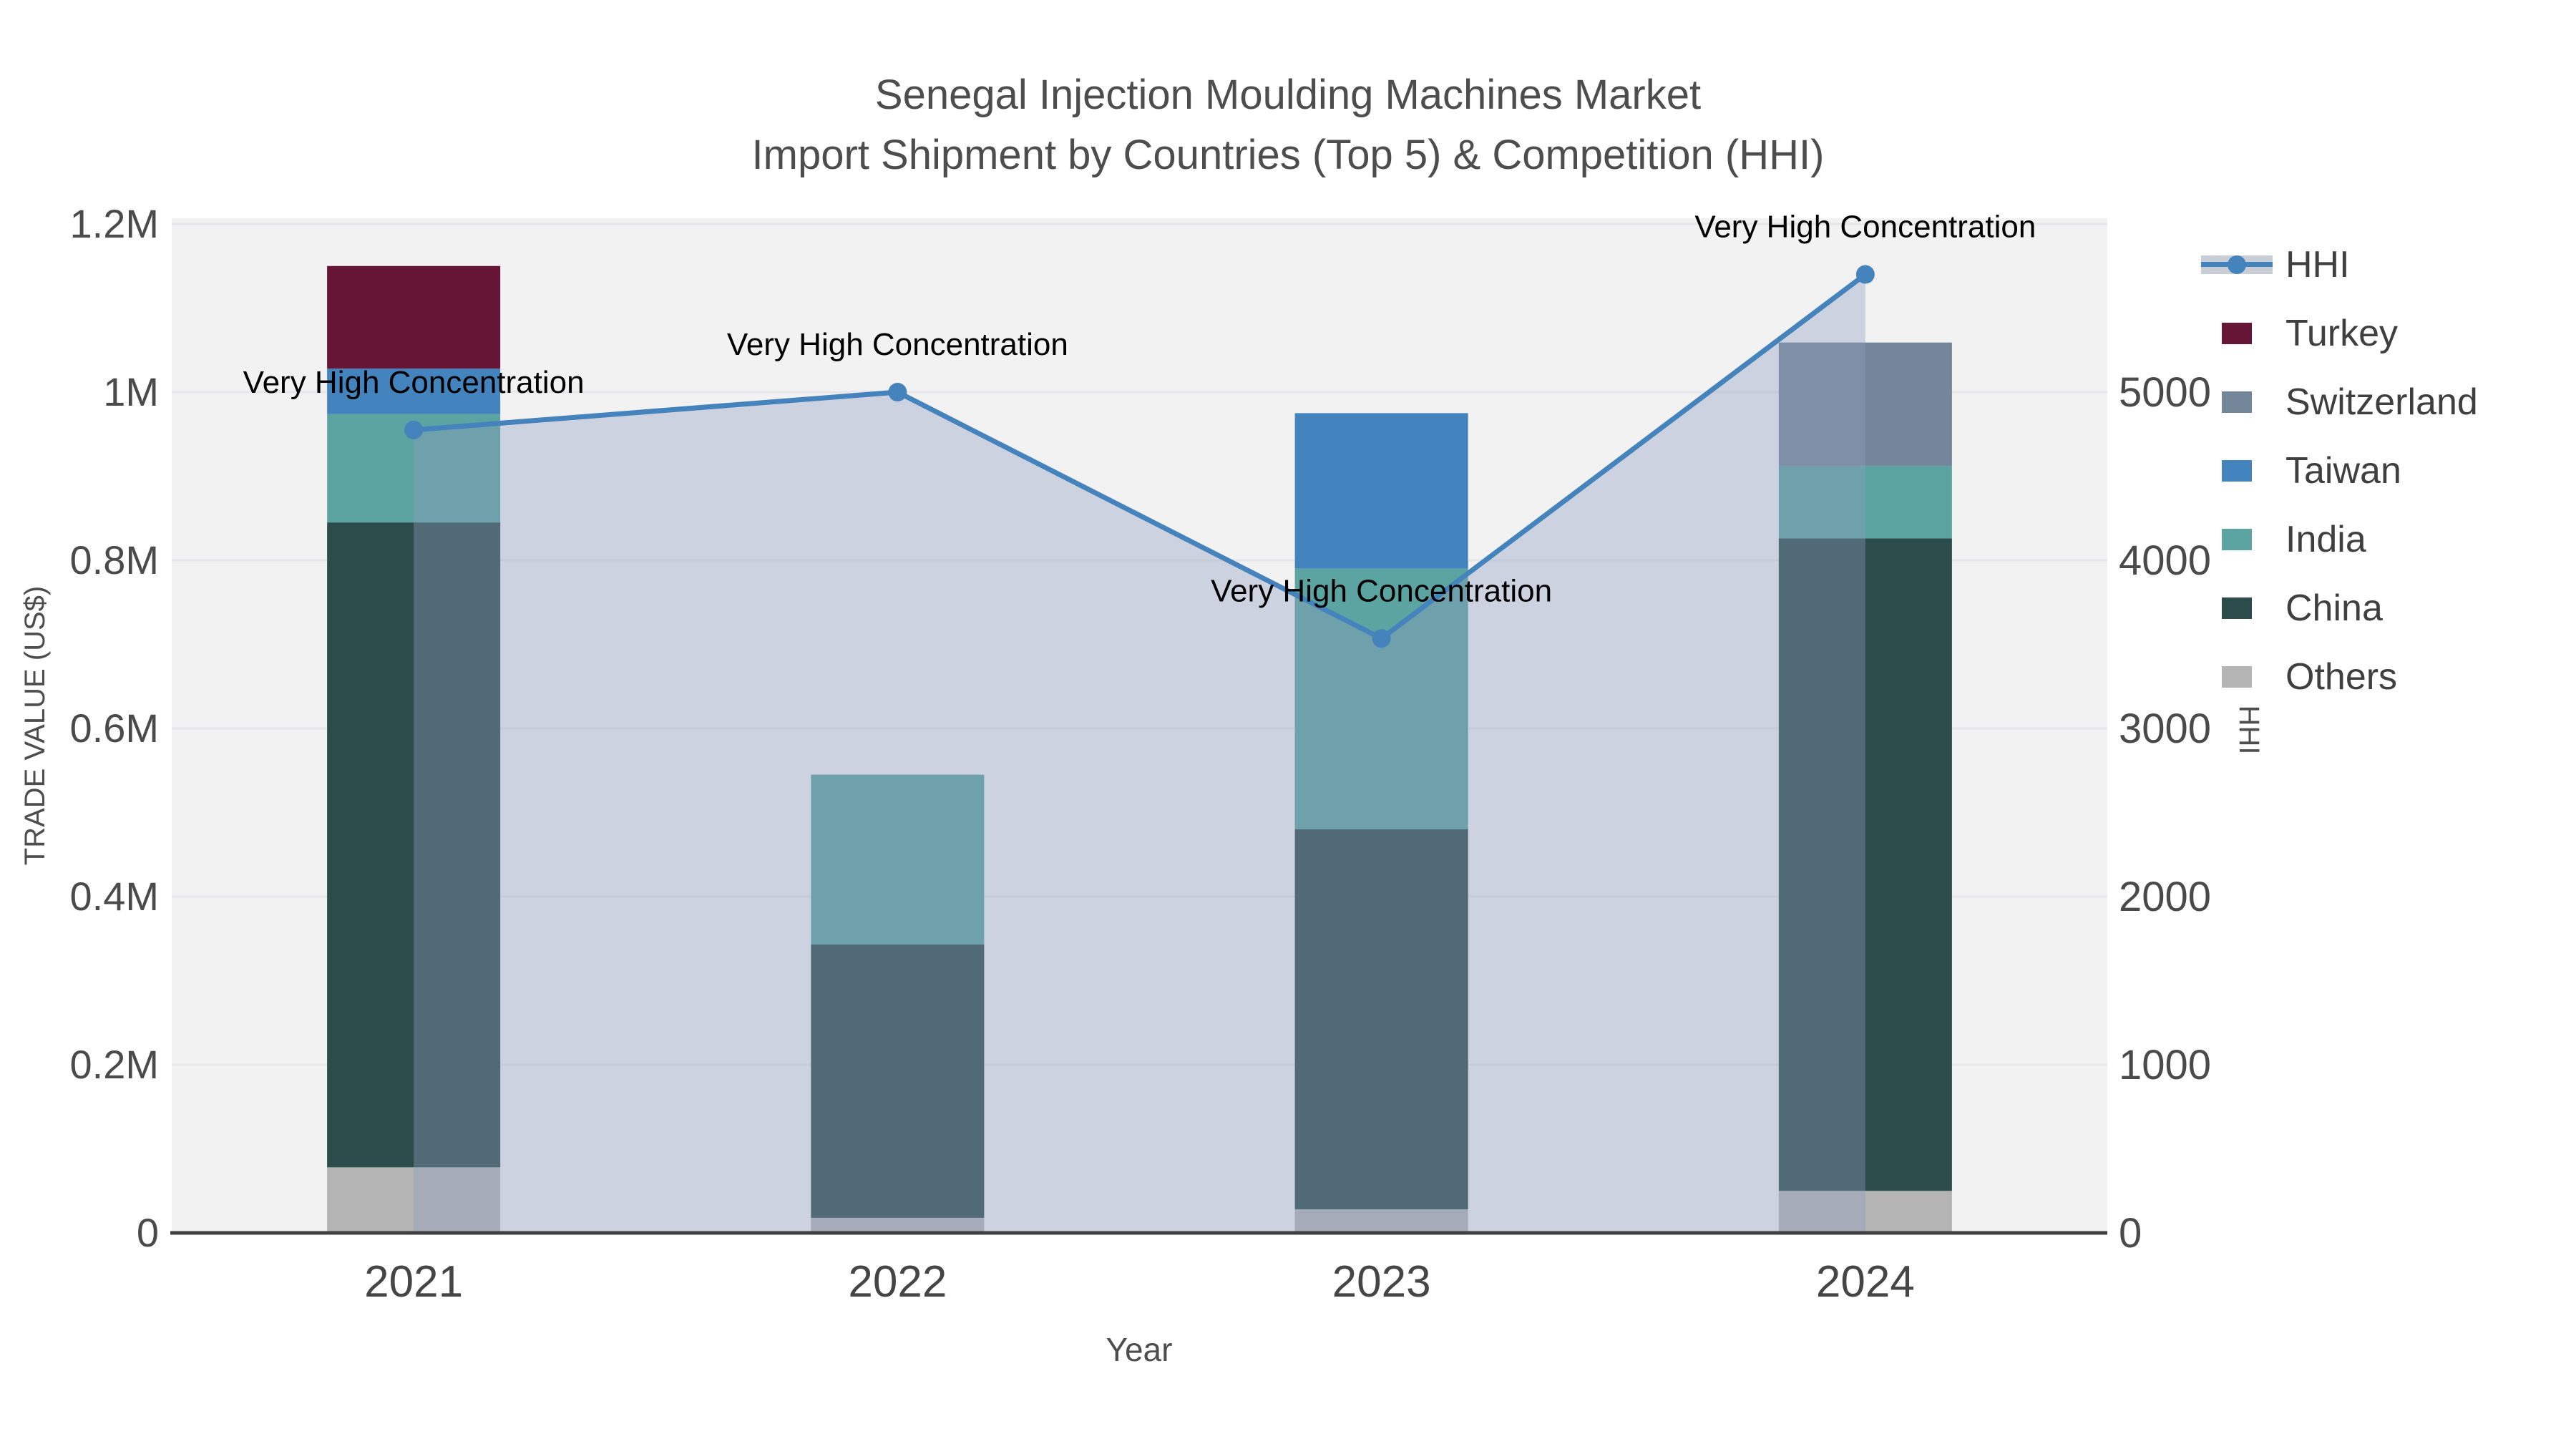 This screenshot has width=2576, height=1449. What do you see at coordinates (2237, 402) in the screenshot?
I see `switzerland-swatch-icon` at bounding box center [2237, 402].